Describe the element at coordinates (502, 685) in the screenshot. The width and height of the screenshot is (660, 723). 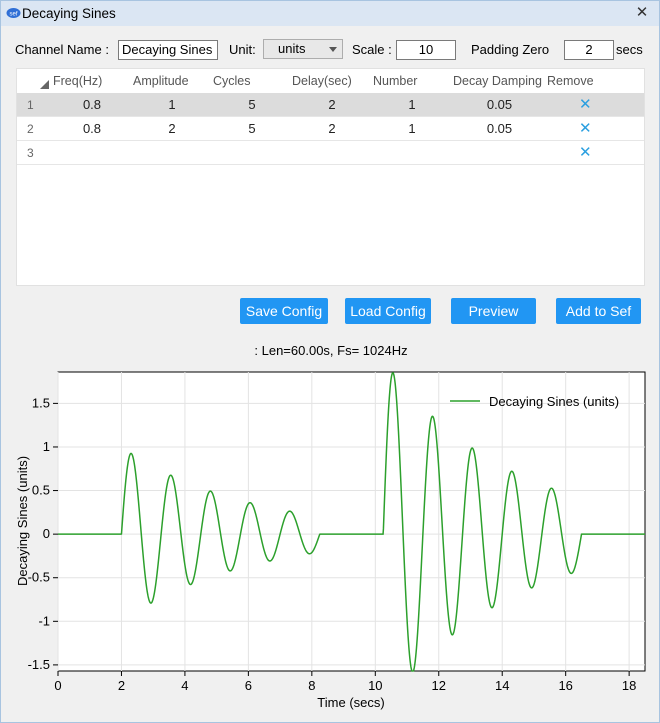
I see `x-tick-label: 14` at that location.